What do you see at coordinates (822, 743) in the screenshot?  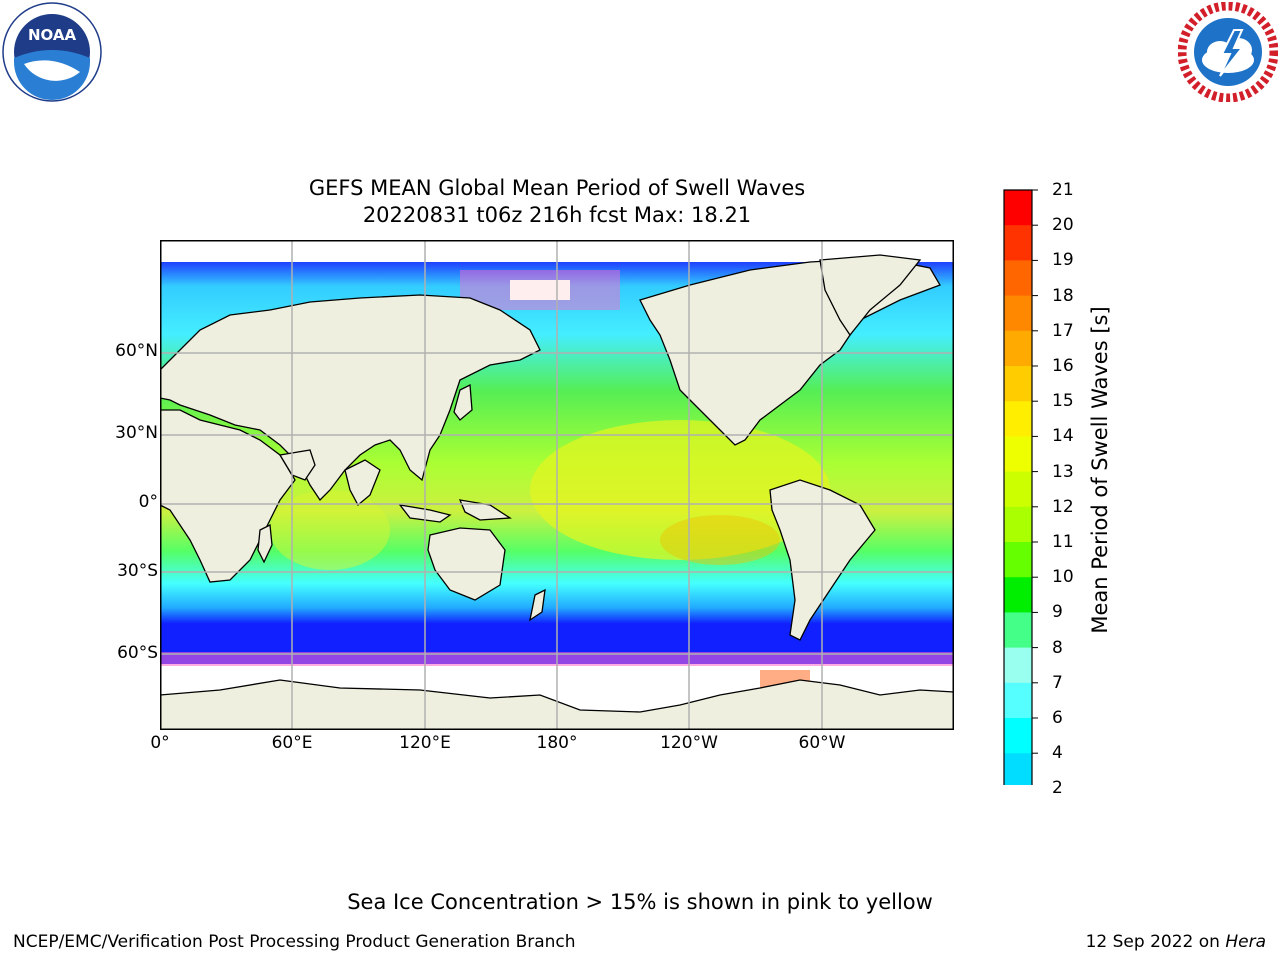 I see `lon-tick-60w: 60°W` at bounding box center [822, 743].